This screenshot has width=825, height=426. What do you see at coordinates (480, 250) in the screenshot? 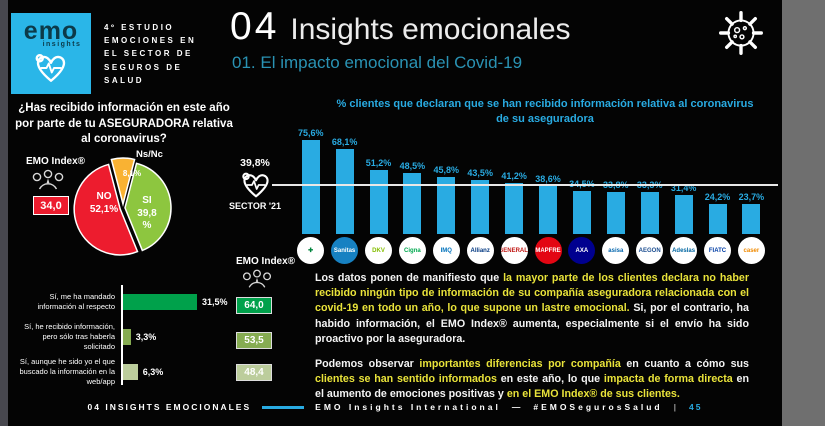
I see `logo-allianz: Allianz` at bounding box center [480, 250].